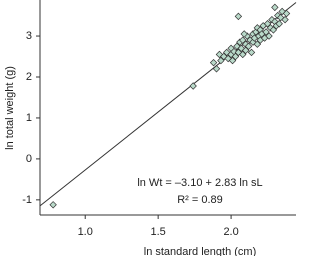  Describe the element at coordinates (29, 159) in the screenshot. I see `y-tick-label: 0` at that location.